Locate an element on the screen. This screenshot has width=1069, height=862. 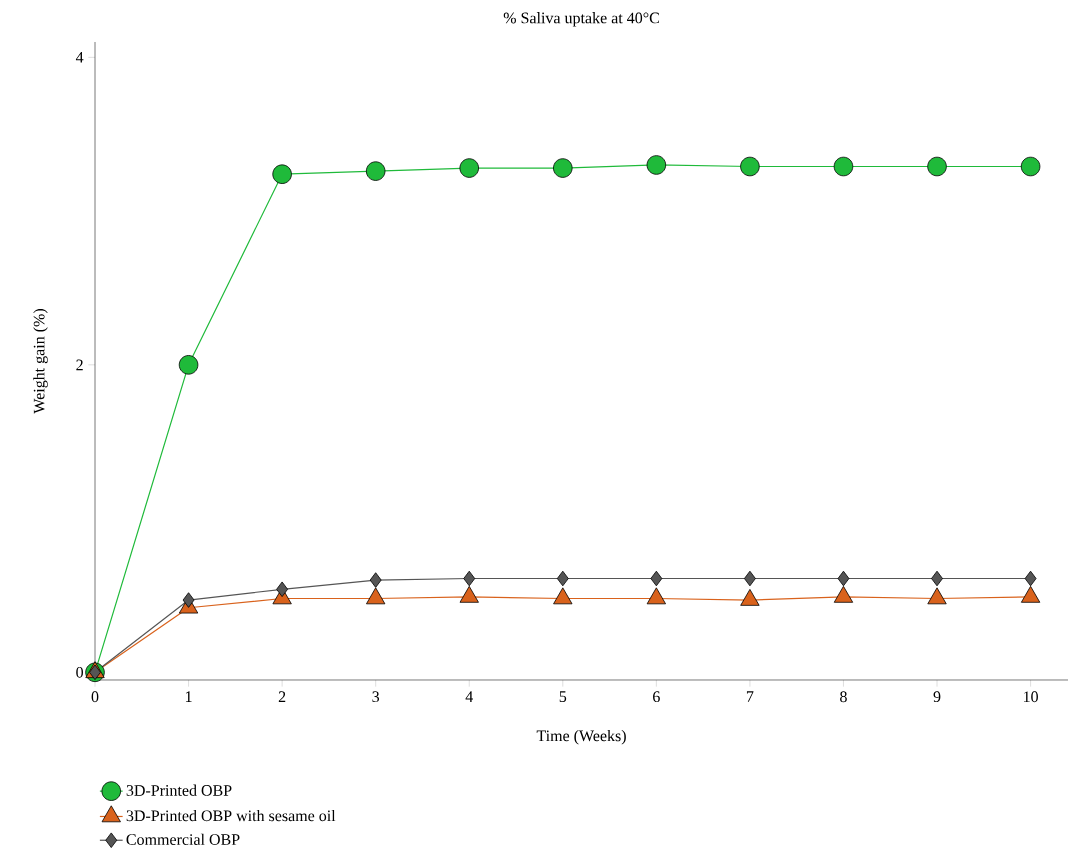
x-tick-label: 6 is located at coordinates (656, 697).